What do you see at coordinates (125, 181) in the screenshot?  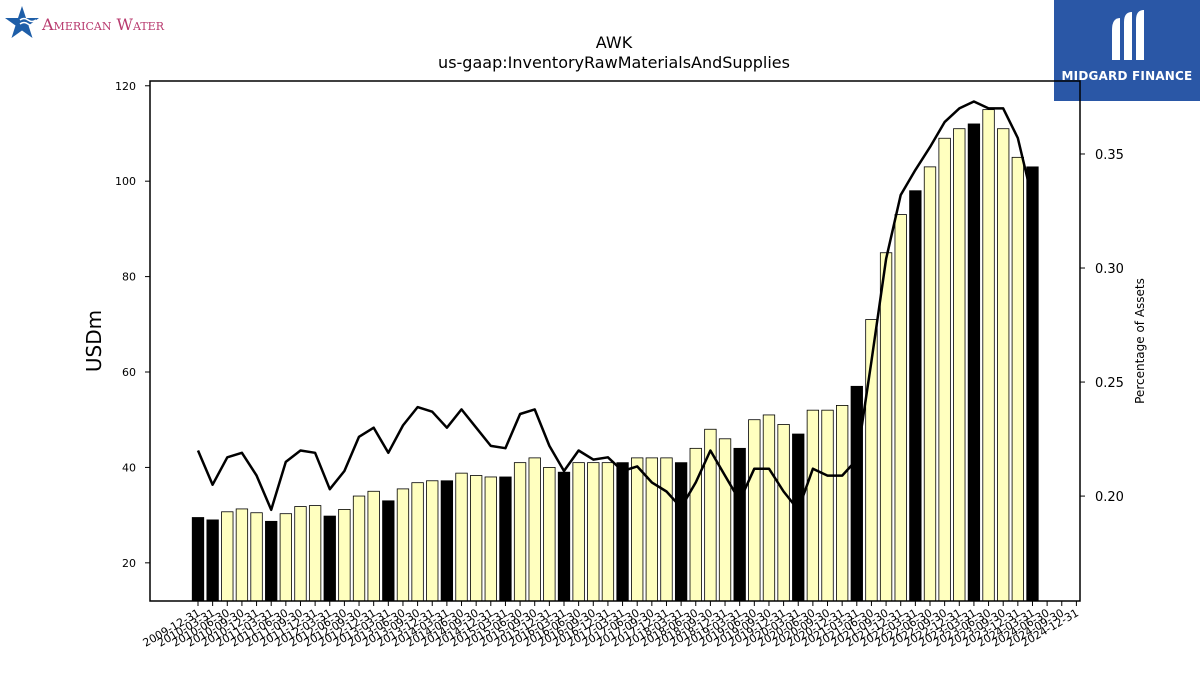 I see `y-tick-label: 100` at bounding box center [125, 181].